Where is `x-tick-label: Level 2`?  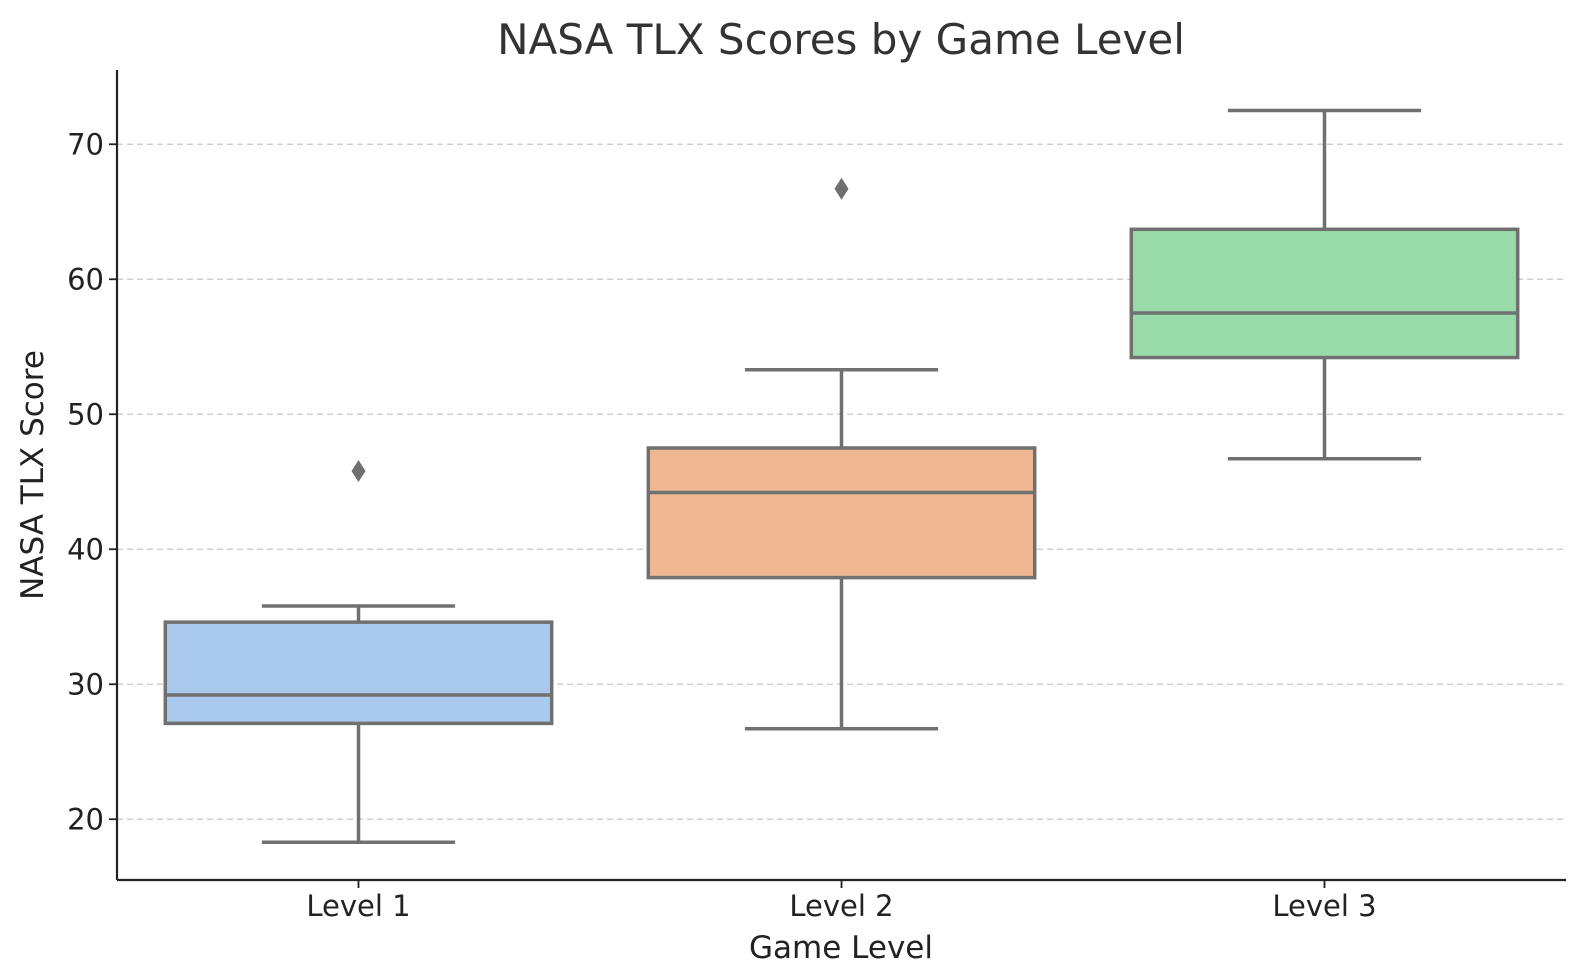 x-tick-label: Level 2 is located at coordinates (841, 906).